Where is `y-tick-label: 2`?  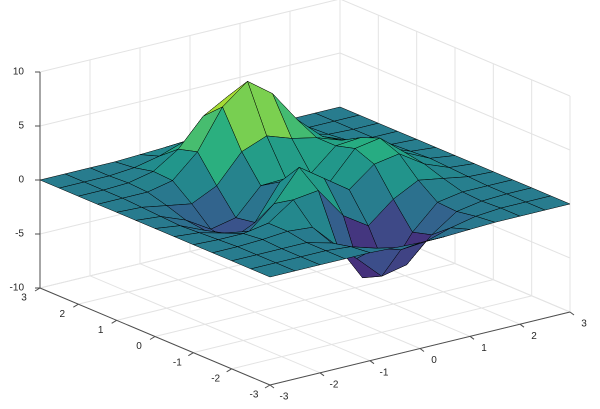 y-tick-label: 2 is located at coordinates (63, 314).